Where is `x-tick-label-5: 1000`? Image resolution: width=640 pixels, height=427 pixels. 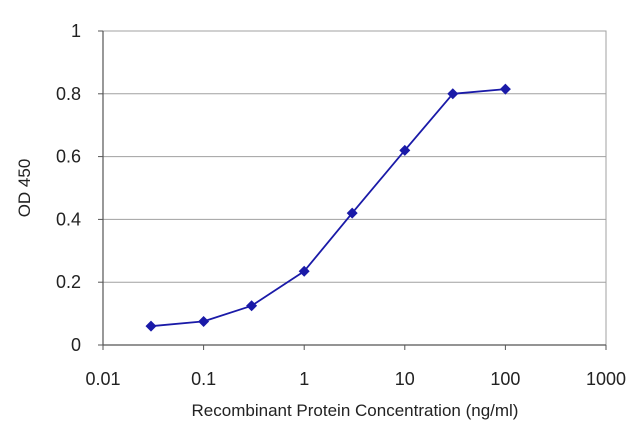 x-tick-label-5: 1000 is located at coordinates (606, 379).